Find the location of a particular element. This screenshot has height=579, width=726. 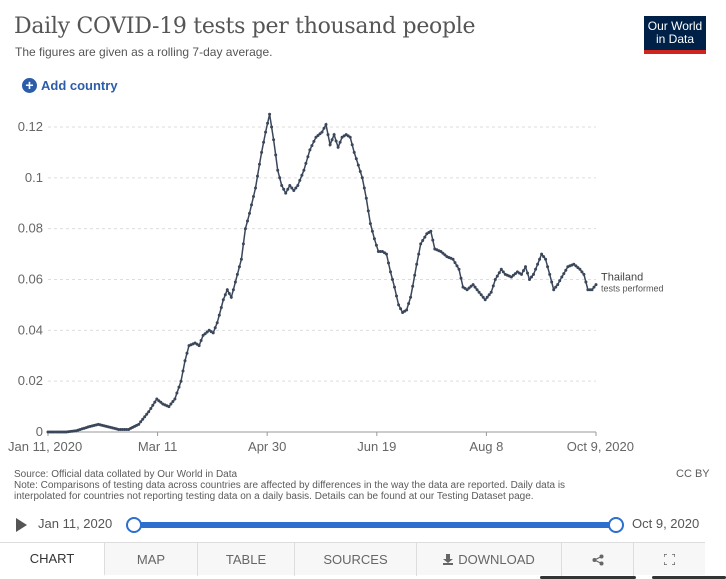

tab-download-label: DOWNLOAD is located at coordinates (496, 559).